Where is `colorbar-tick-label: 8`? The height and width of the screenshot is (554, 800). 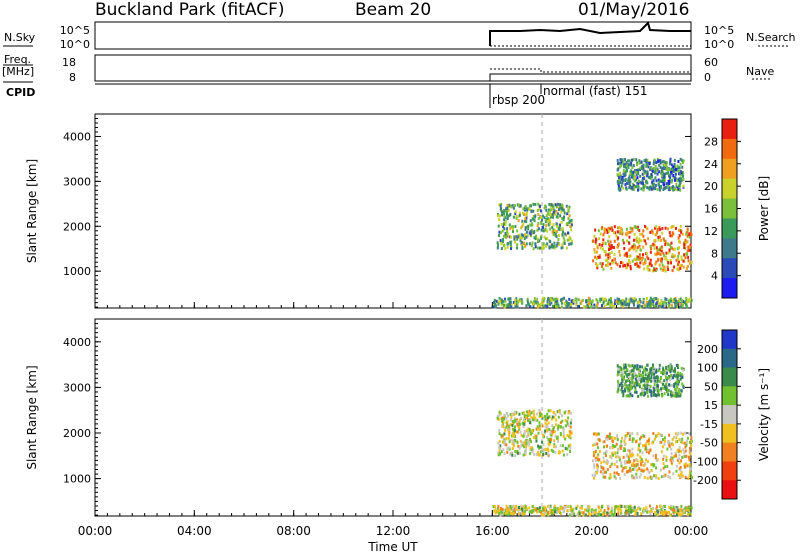 colorbar-tick-label: 8 is located at coordinates (714, 253).